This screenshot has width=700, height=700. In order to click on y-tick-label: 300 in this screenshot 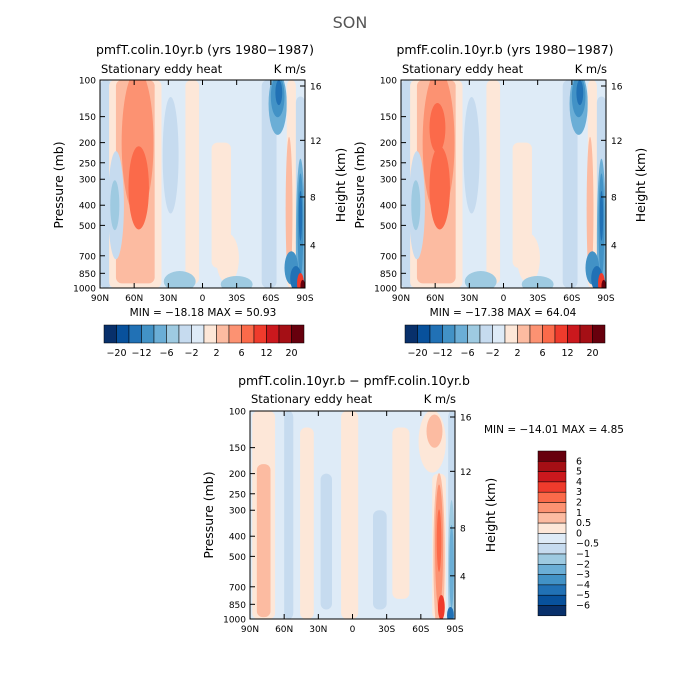, I will do `click(388, 181)`.